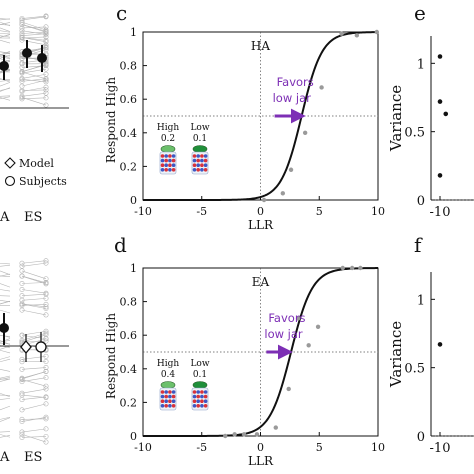 This screenshot has height=474, width=474. I want to click on chart-title: EA, so click(261, 282).